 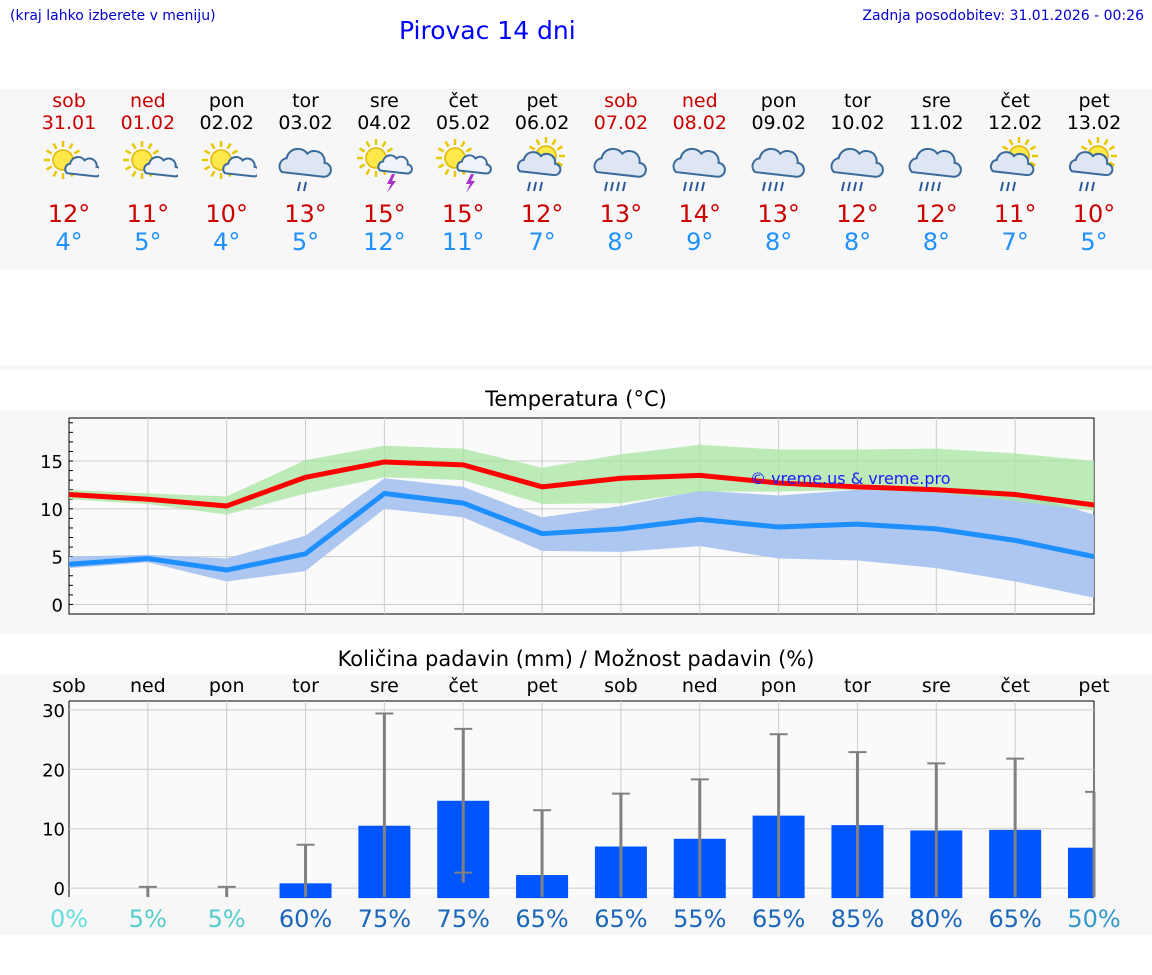 I want to click on day-column: sre 04.02 15° 12°, so click(x=384, y=172).